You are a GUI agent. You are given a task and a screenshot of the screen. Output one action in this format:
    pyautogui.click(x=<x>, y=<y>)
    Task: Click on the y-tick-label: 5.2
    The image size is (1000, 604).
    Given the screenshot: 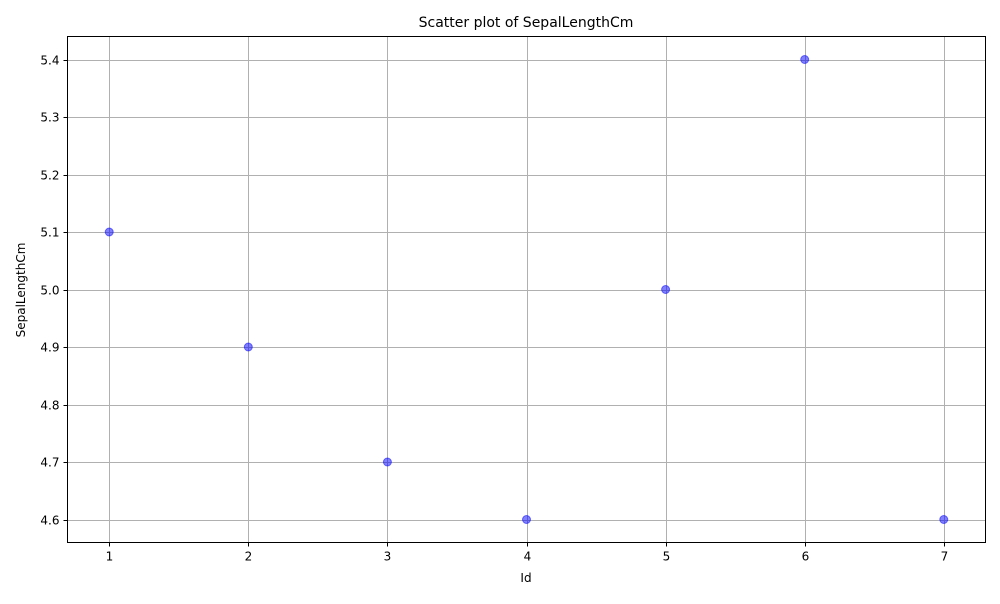 What is the action you would take?
    pyautogui.click(x=49, y=176)
    